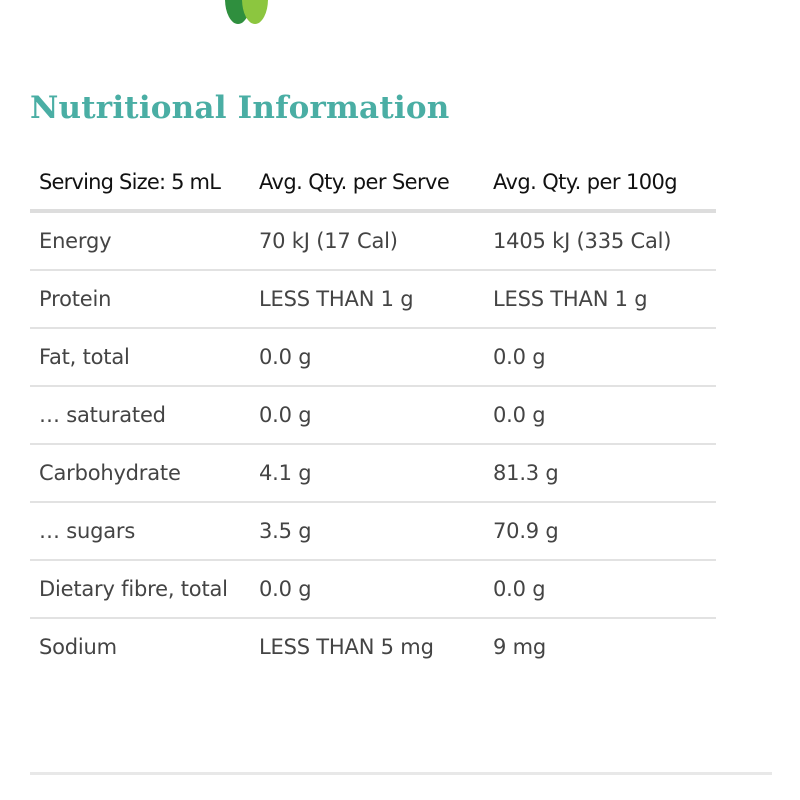  I want to click on per-serve-value: 70 kJ (17 Cal), so click(367, 241).